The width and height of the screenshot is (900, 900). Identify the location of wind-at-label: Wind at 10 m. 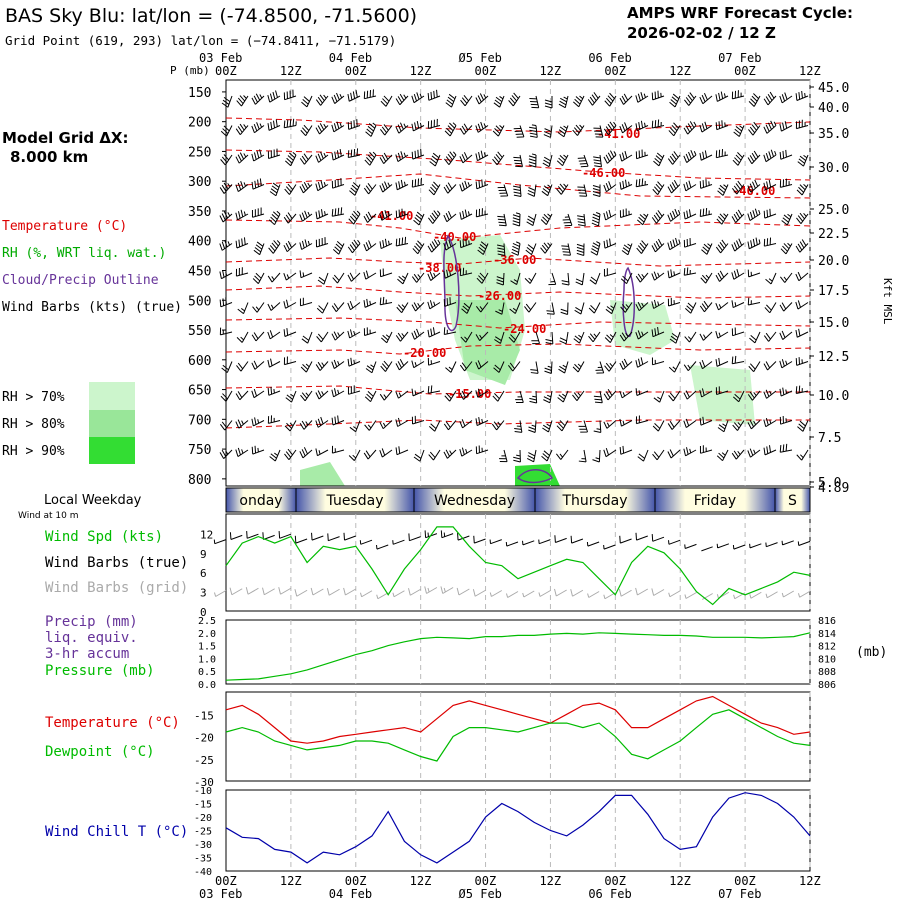
(48, 516).